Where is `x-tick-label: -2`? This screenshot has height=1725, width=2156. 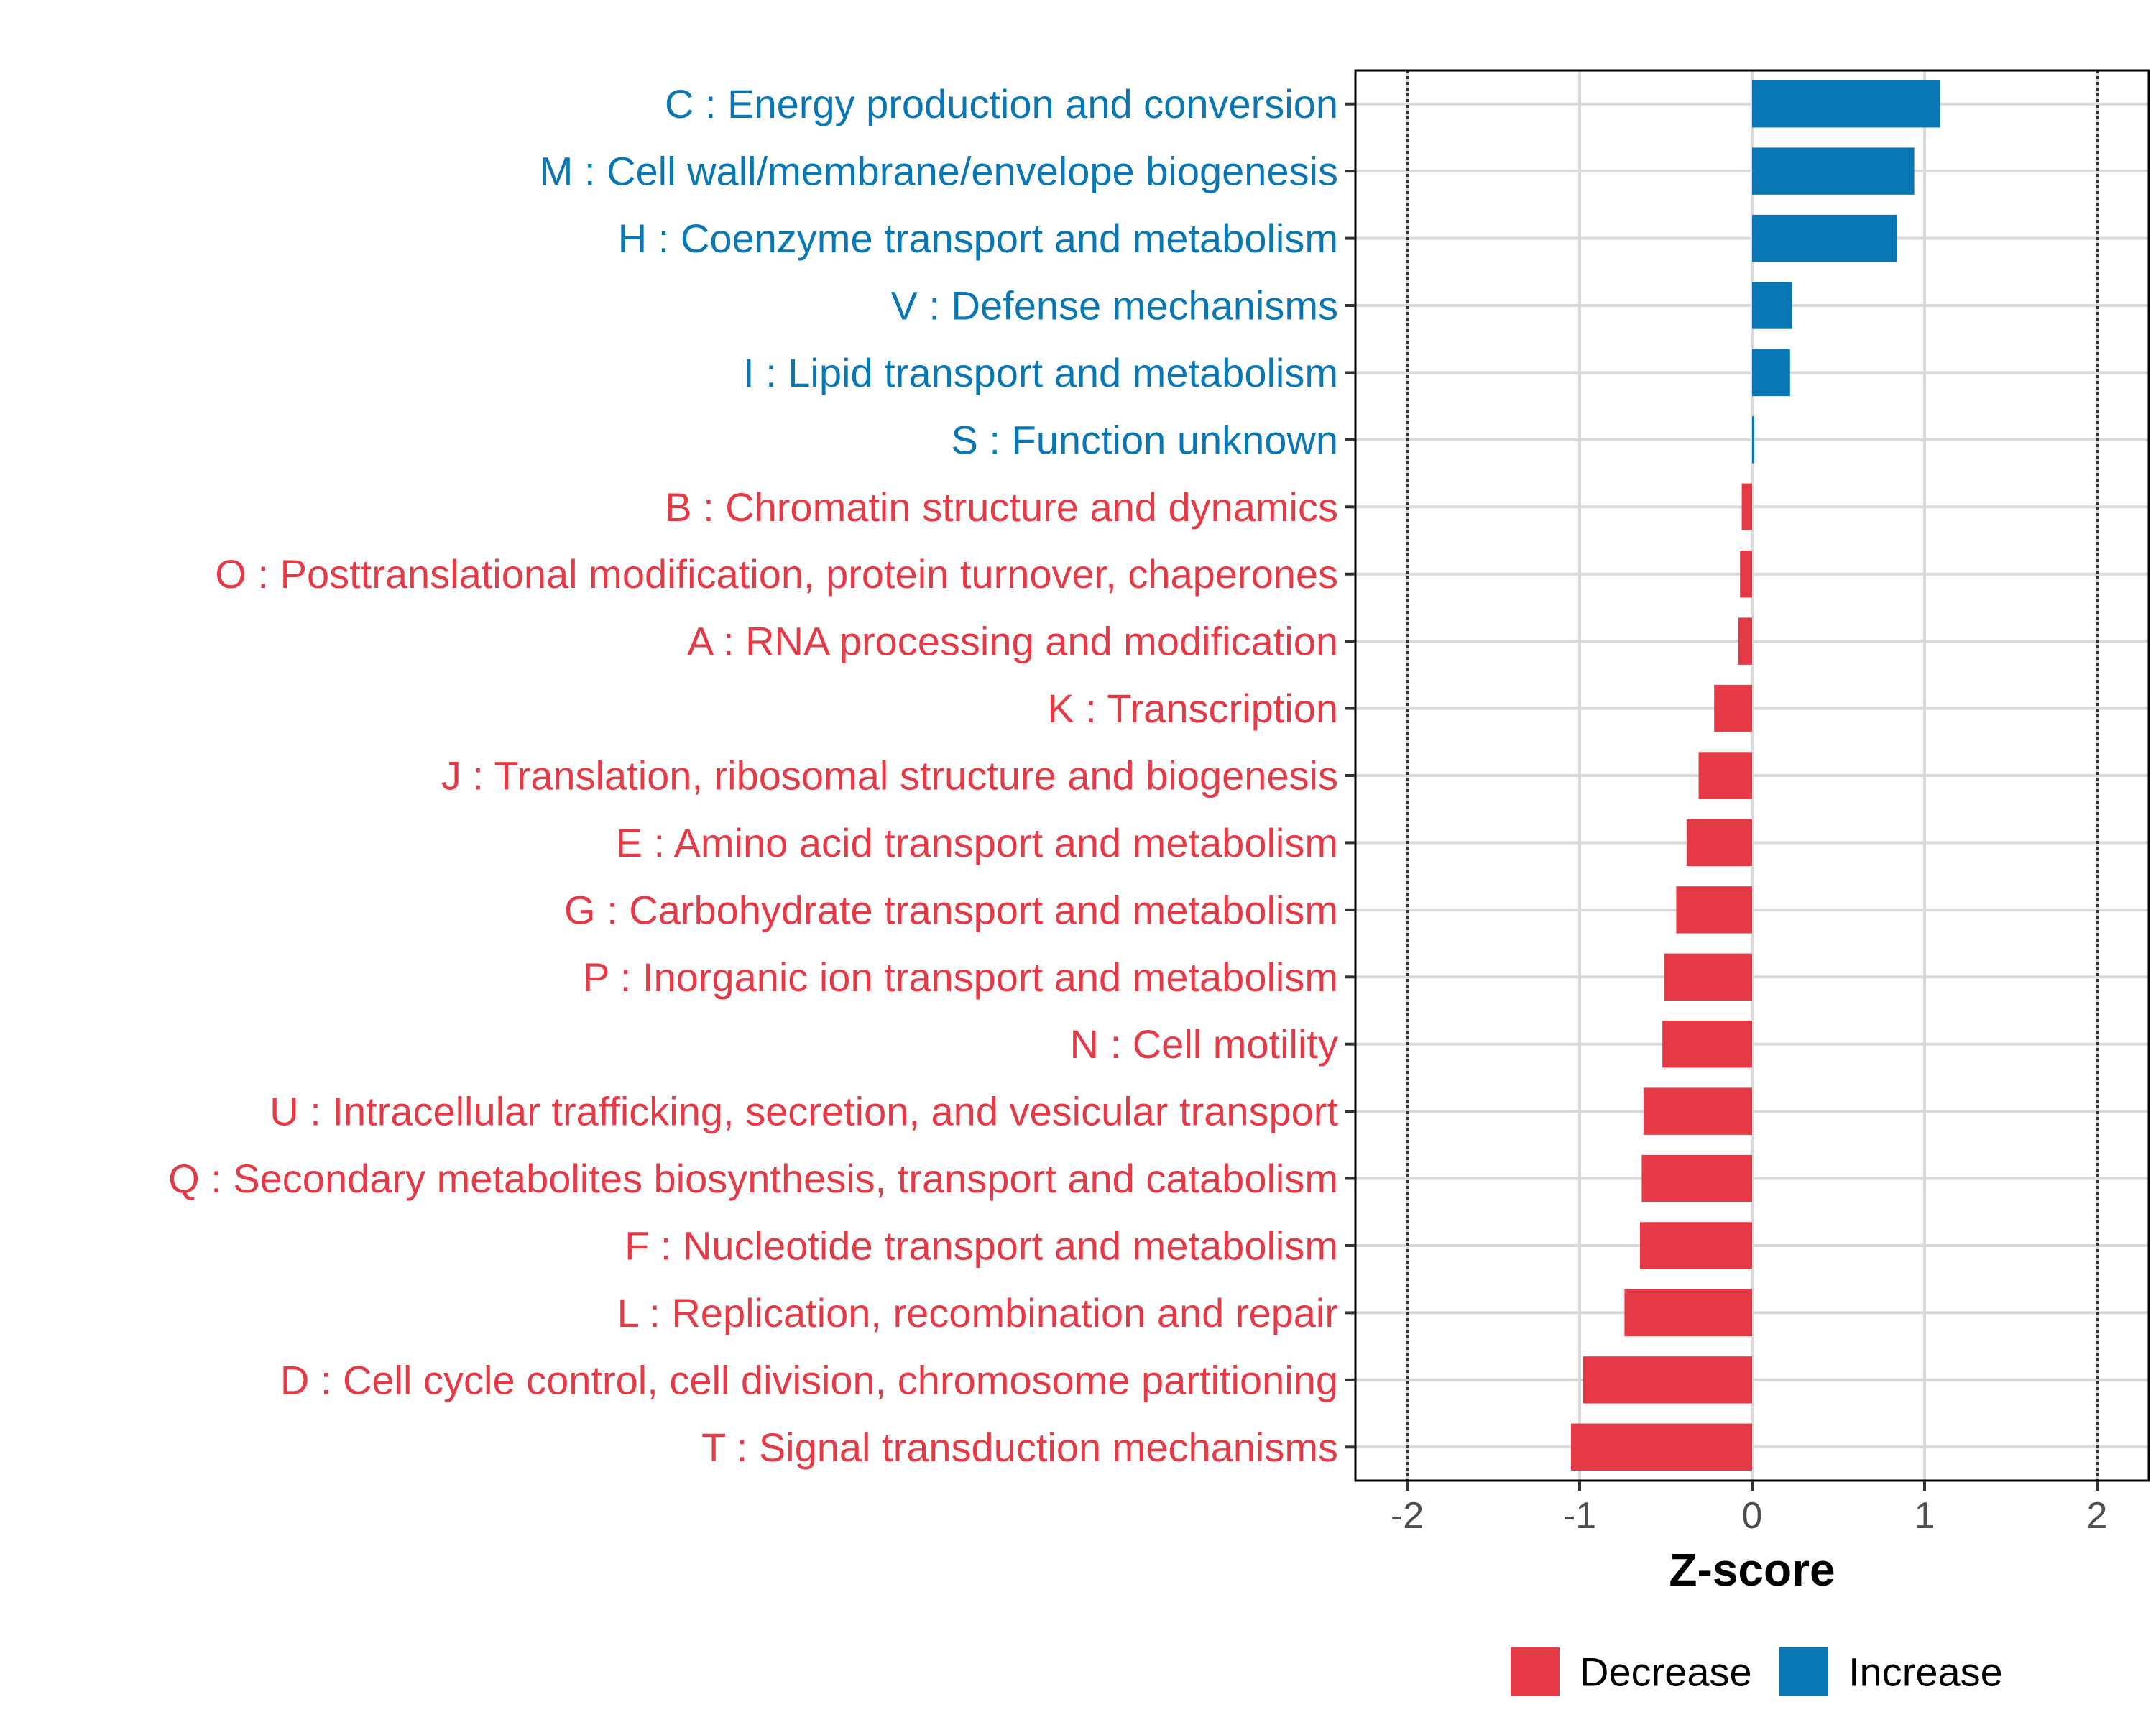
x-tick-label: -2 is located at coordinates (1407, 1516).